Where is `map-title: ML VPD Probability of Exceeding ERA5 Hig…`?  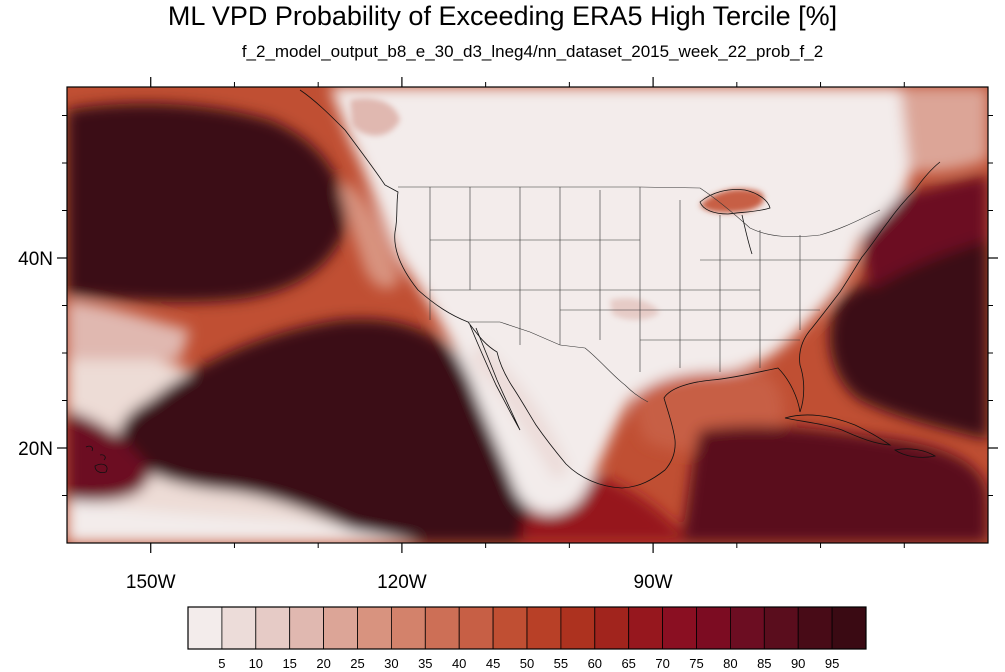 map-title: ML VPD Probability of Exceeding ERA5 Hig… is located at coordinates (502, 16).